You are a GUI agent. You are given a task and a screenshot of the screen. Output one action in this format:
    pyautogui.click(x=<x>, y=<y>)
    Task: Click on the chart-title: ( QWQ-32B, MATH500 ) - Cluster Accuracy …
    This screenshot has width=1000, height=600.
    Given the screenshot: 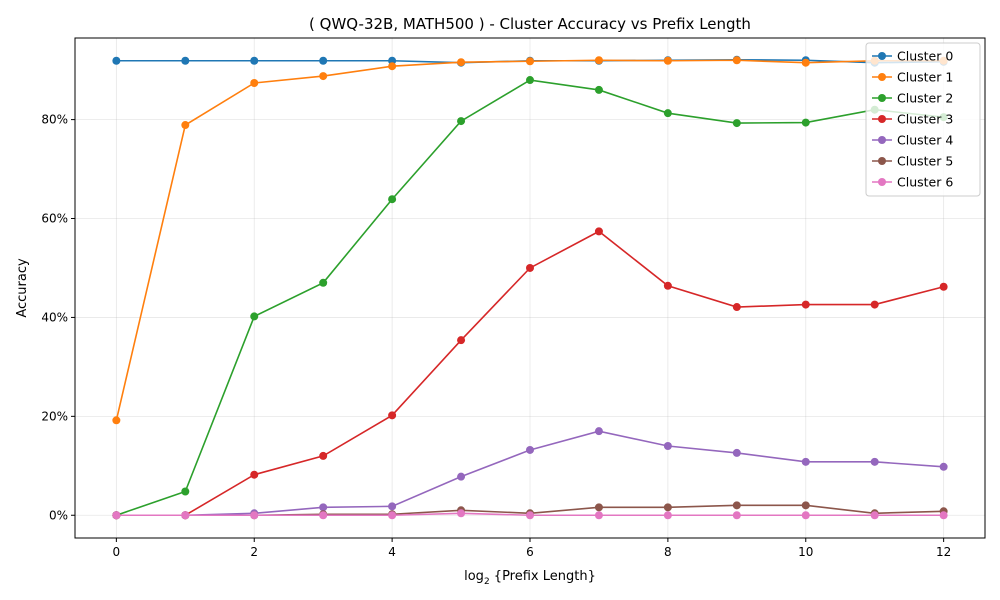 What is the action you would take?
    pyautogui.click(x=530, y=24)
    